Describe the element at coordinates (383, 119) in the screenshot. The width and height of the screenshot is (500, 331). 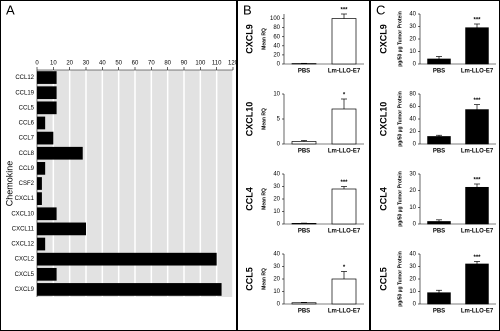
I see `chart-title: CXCL10` at that location.